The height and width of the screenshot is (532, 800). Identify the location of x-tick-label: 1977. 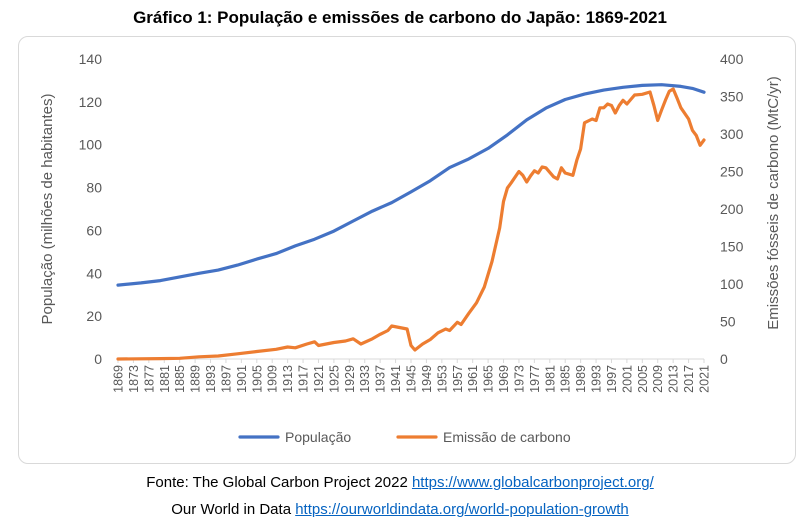
(535, 379).